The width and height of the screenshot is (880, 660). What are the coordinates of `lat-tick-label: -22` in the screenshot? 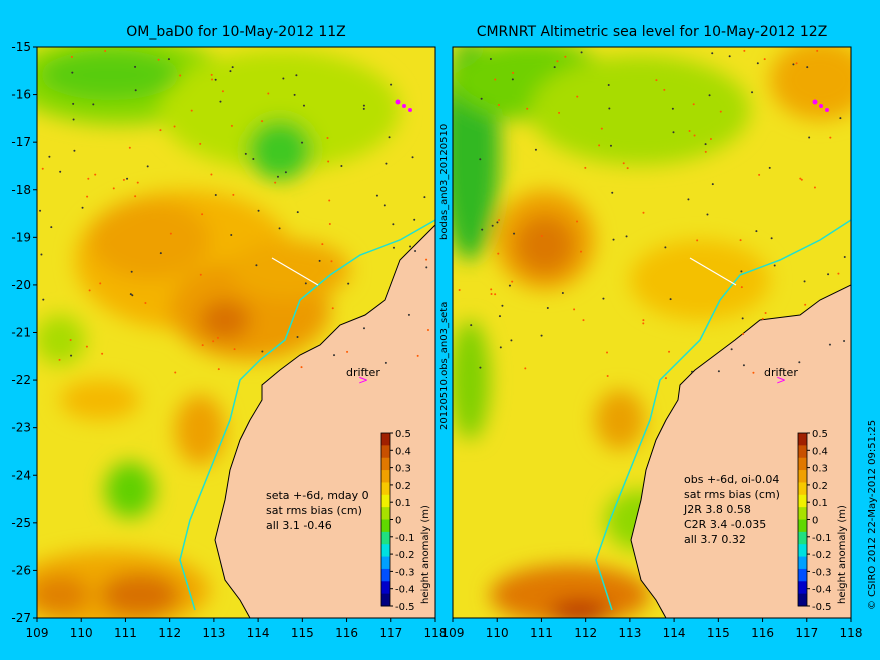 It's located at (21, 380).